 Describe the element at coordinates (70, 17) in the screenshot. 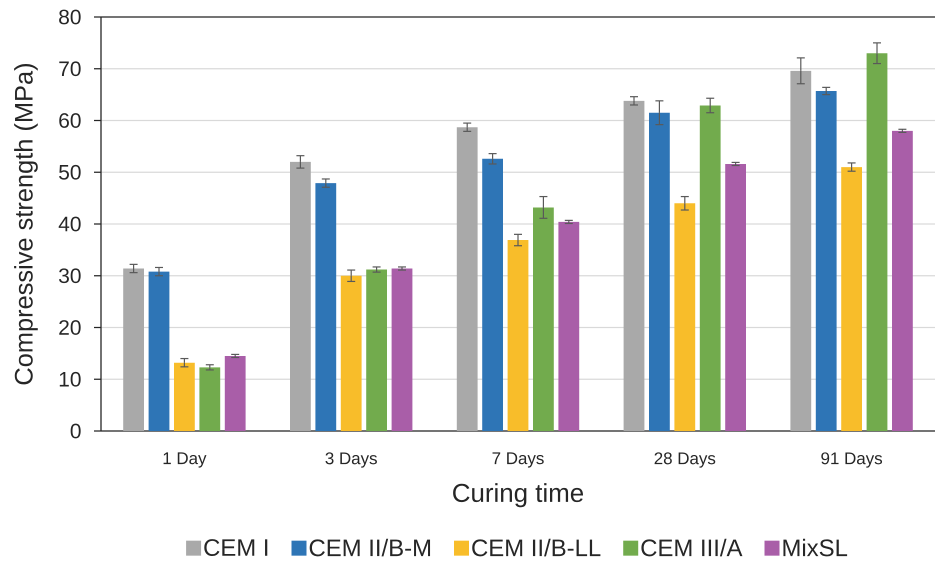

I see `y-tick-label: 80` at that location.